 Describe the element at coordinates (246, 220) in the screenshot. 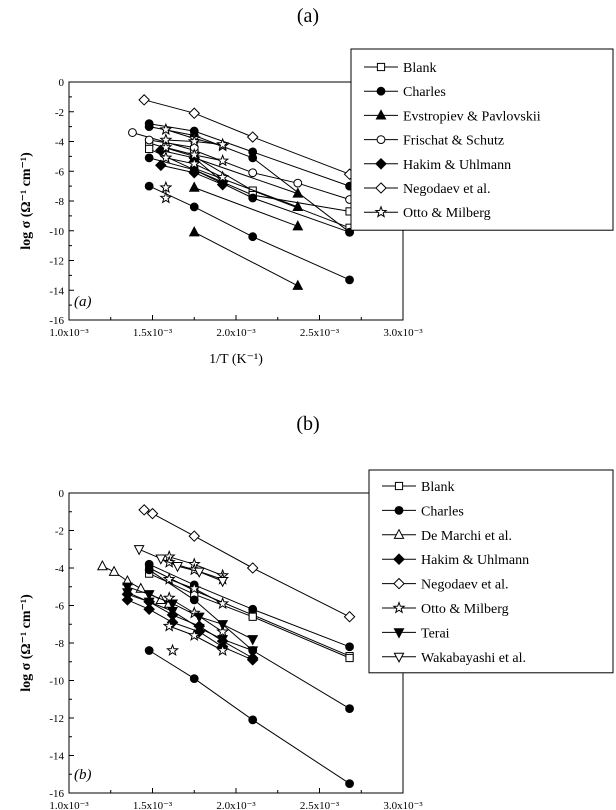

I see `series-evstropiev-pavlovskii` at that location.